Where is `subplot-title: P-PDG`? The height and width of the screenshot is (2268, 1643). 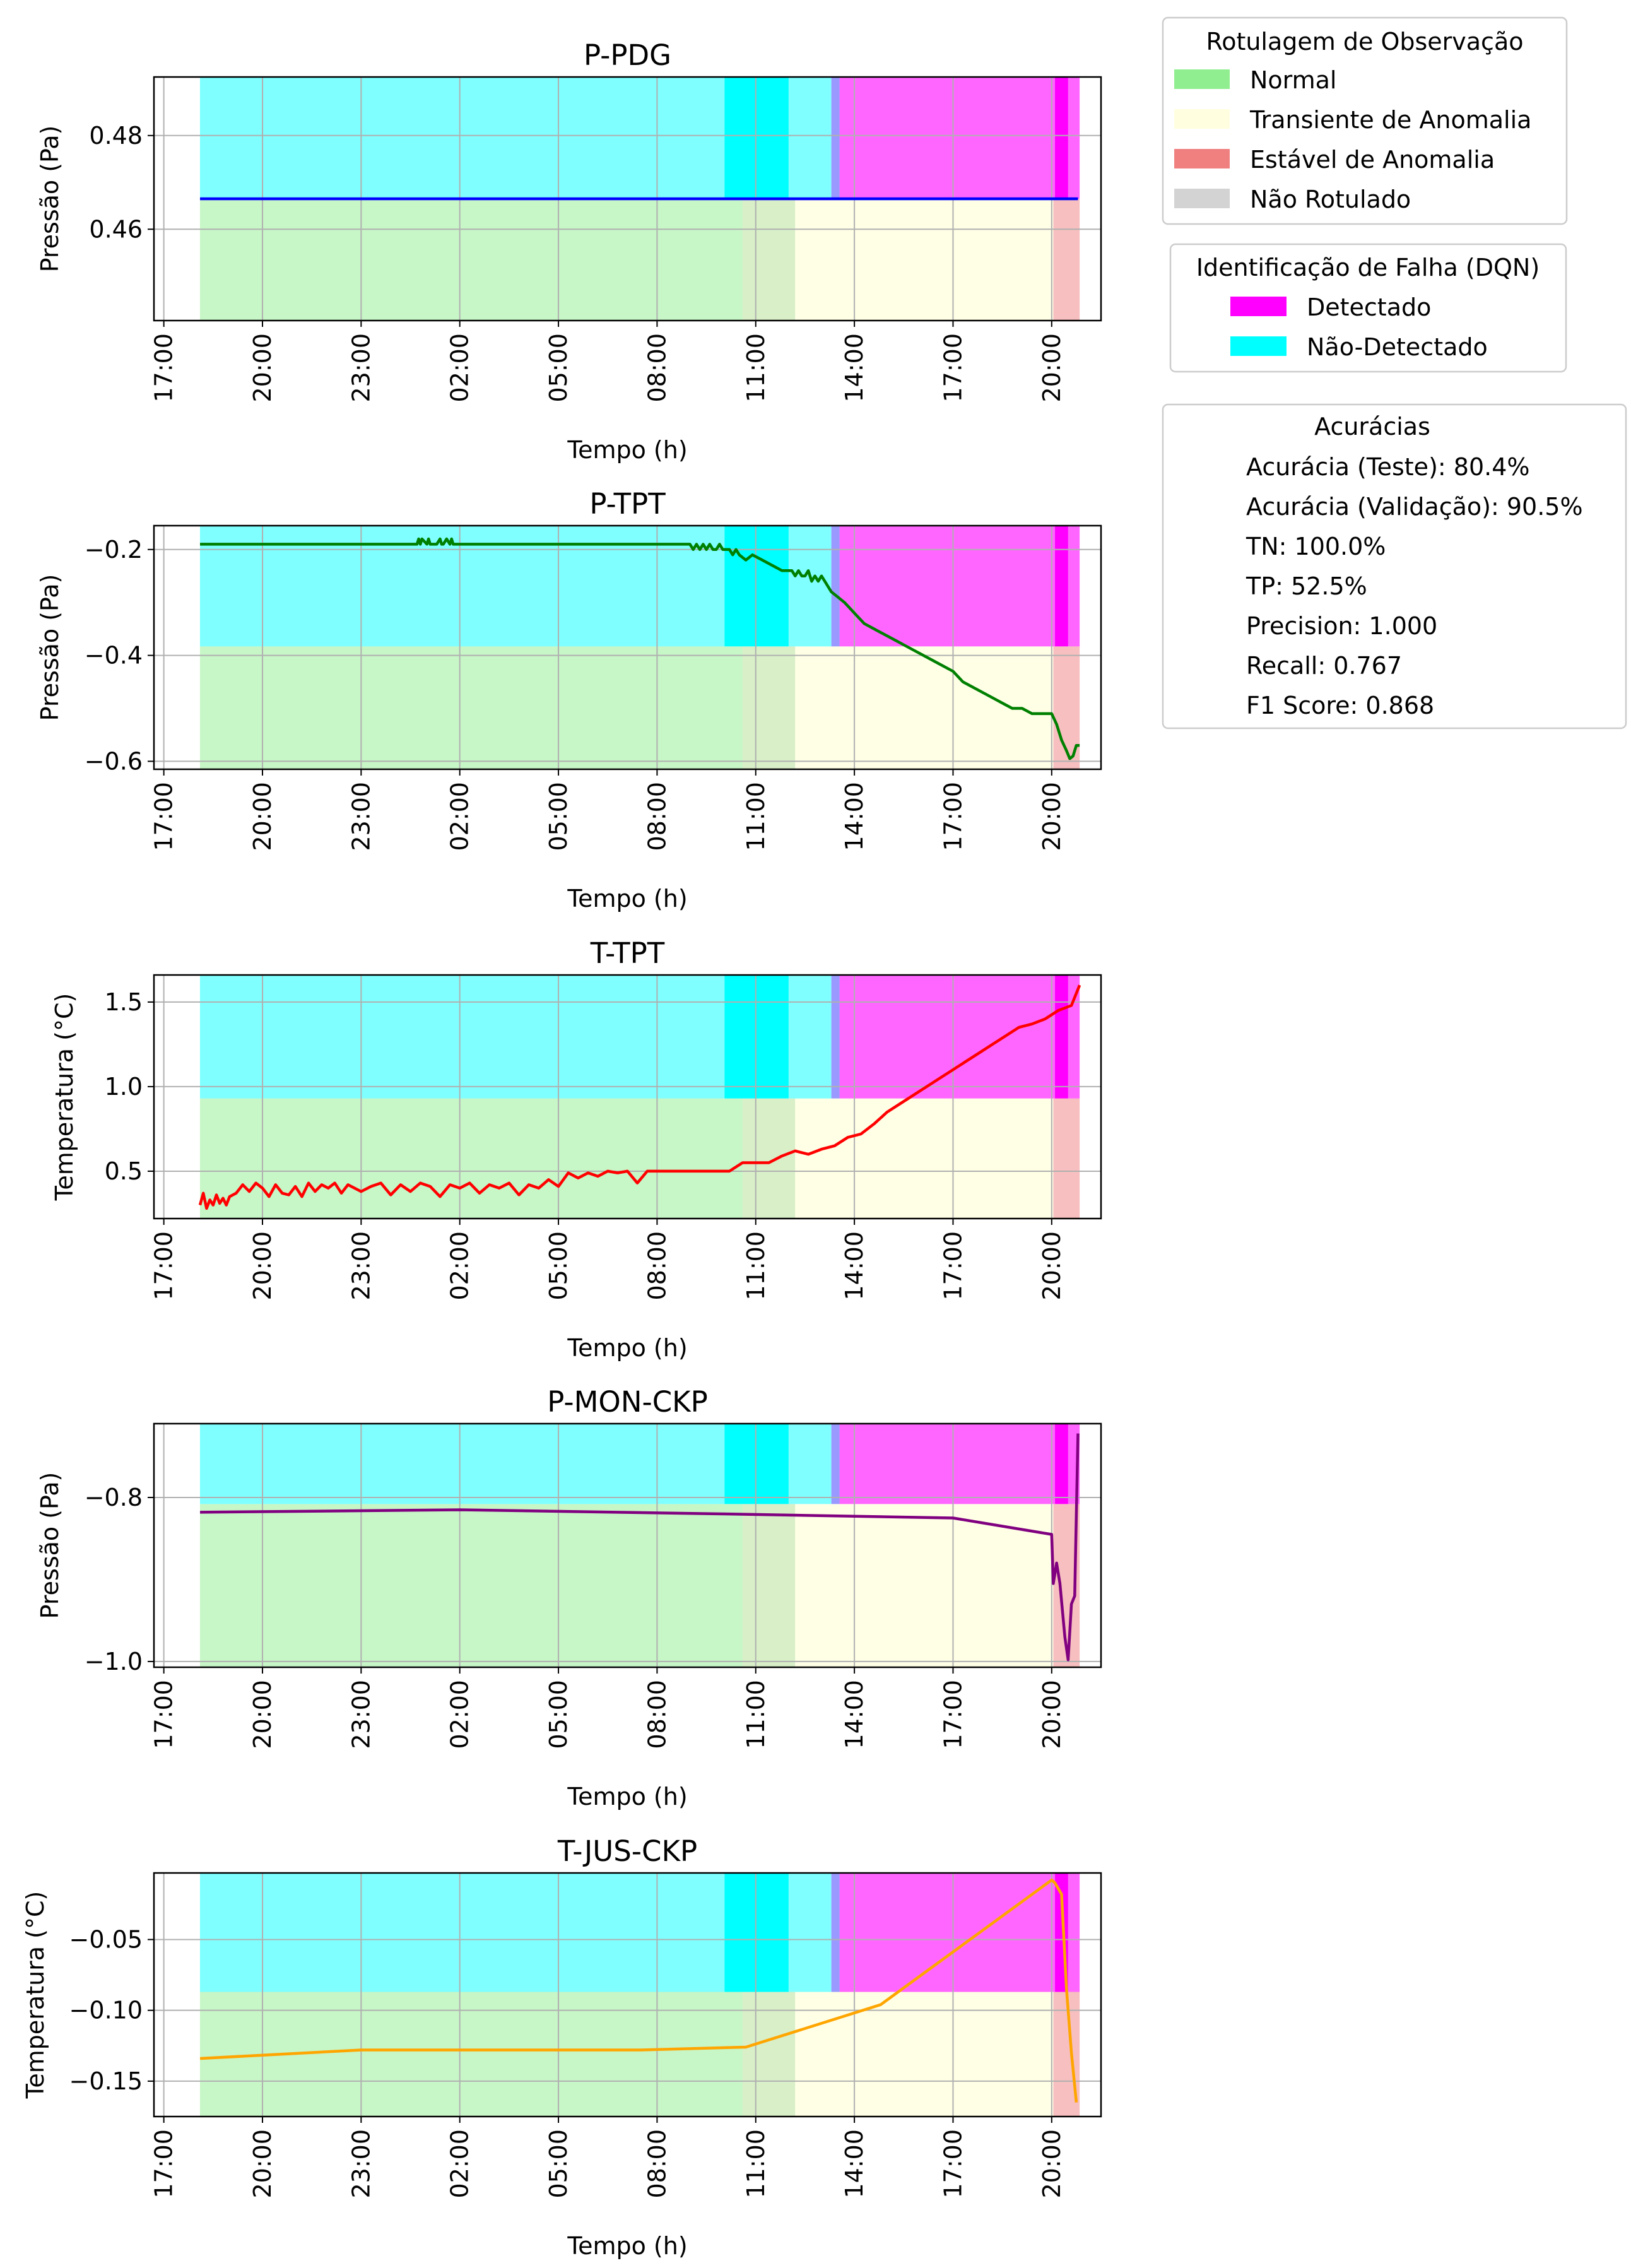
subplot-title: P-PDG is located at coordinates (627, 55).